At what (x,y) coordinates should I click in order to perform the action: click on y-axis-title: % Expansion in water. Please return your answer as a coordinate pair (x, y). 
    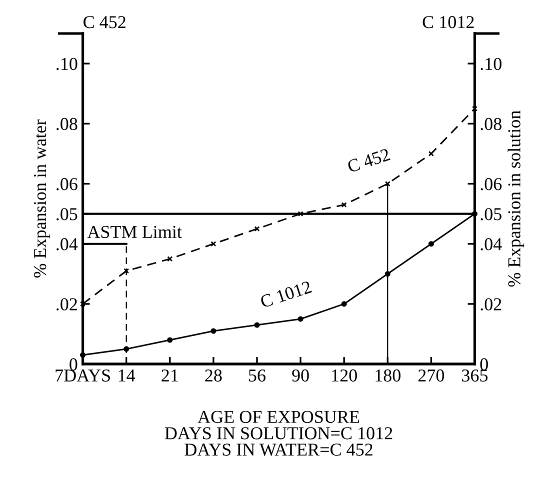
    Looking at the image, I should click on (42, 198).